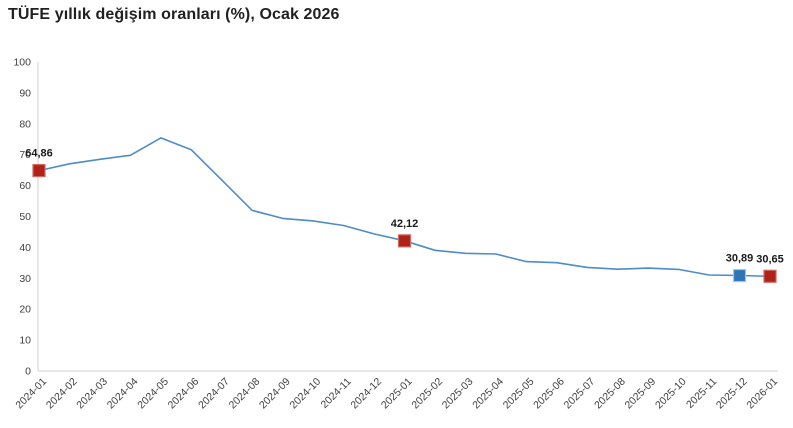 The image size is (793, 428). I want to click on value-label: 42,12, so click(405, 224).